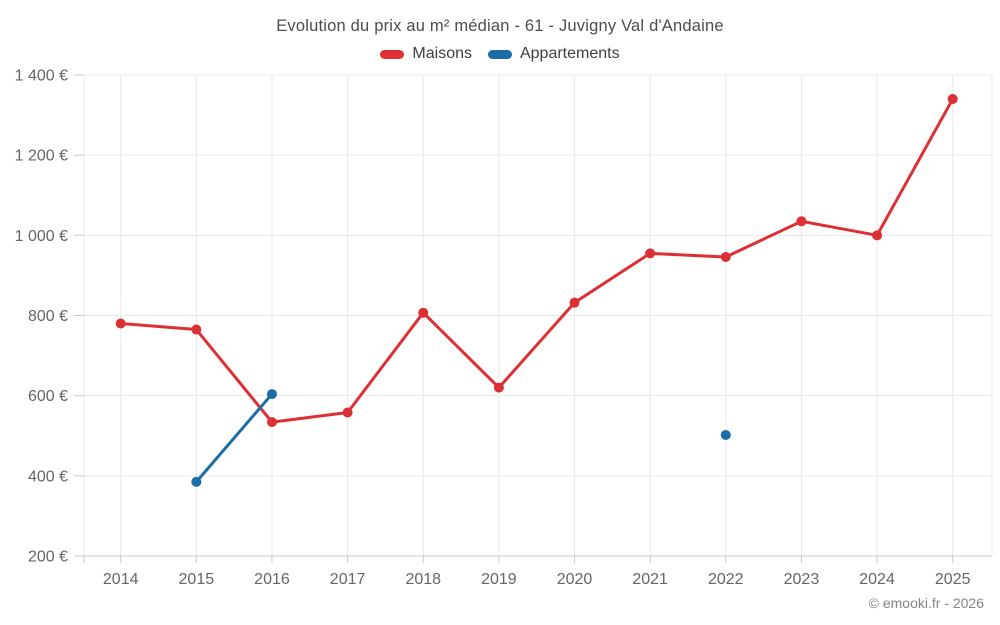 The width and height of the screenshot is (1000, 625). Describe the element at coordinates (650, 579) in the screenshot. I see `x-tick-label: 2021` at that location.